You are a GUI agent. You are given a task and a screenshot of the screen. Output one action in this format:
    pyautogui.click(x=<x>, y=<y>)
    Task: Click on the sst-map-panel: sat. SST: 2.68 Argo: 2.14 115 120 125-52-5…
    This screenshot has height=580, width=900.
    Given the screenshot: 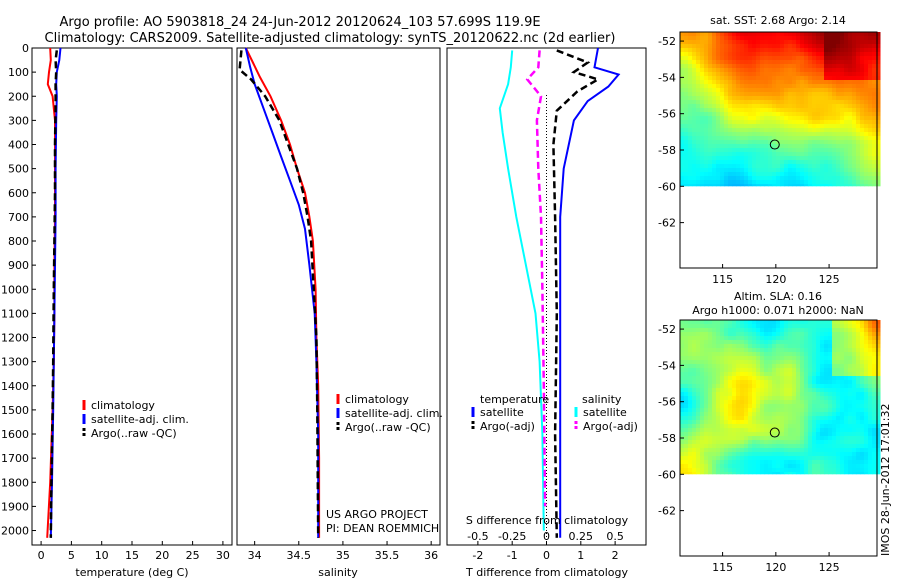 What is the action you would take?
    pyautogui.click(x=769, y=150)
    